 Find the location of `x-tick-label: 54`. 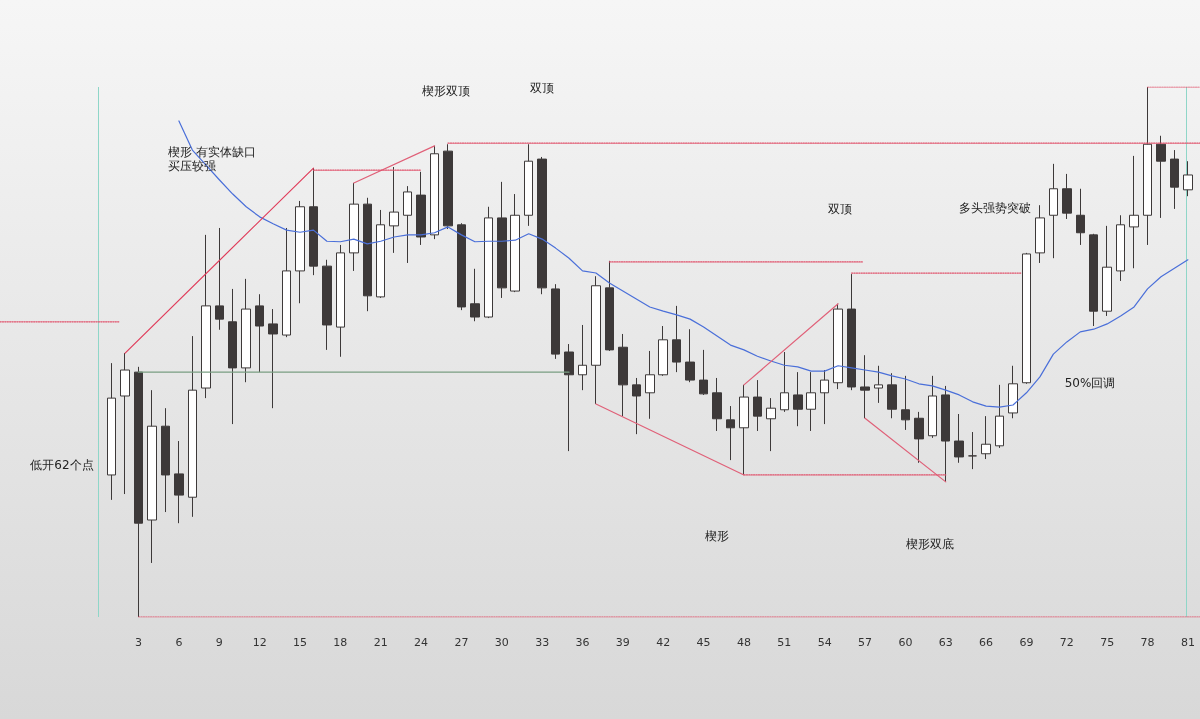

x-tick-label: 54 is located at coordinates (824, 642).